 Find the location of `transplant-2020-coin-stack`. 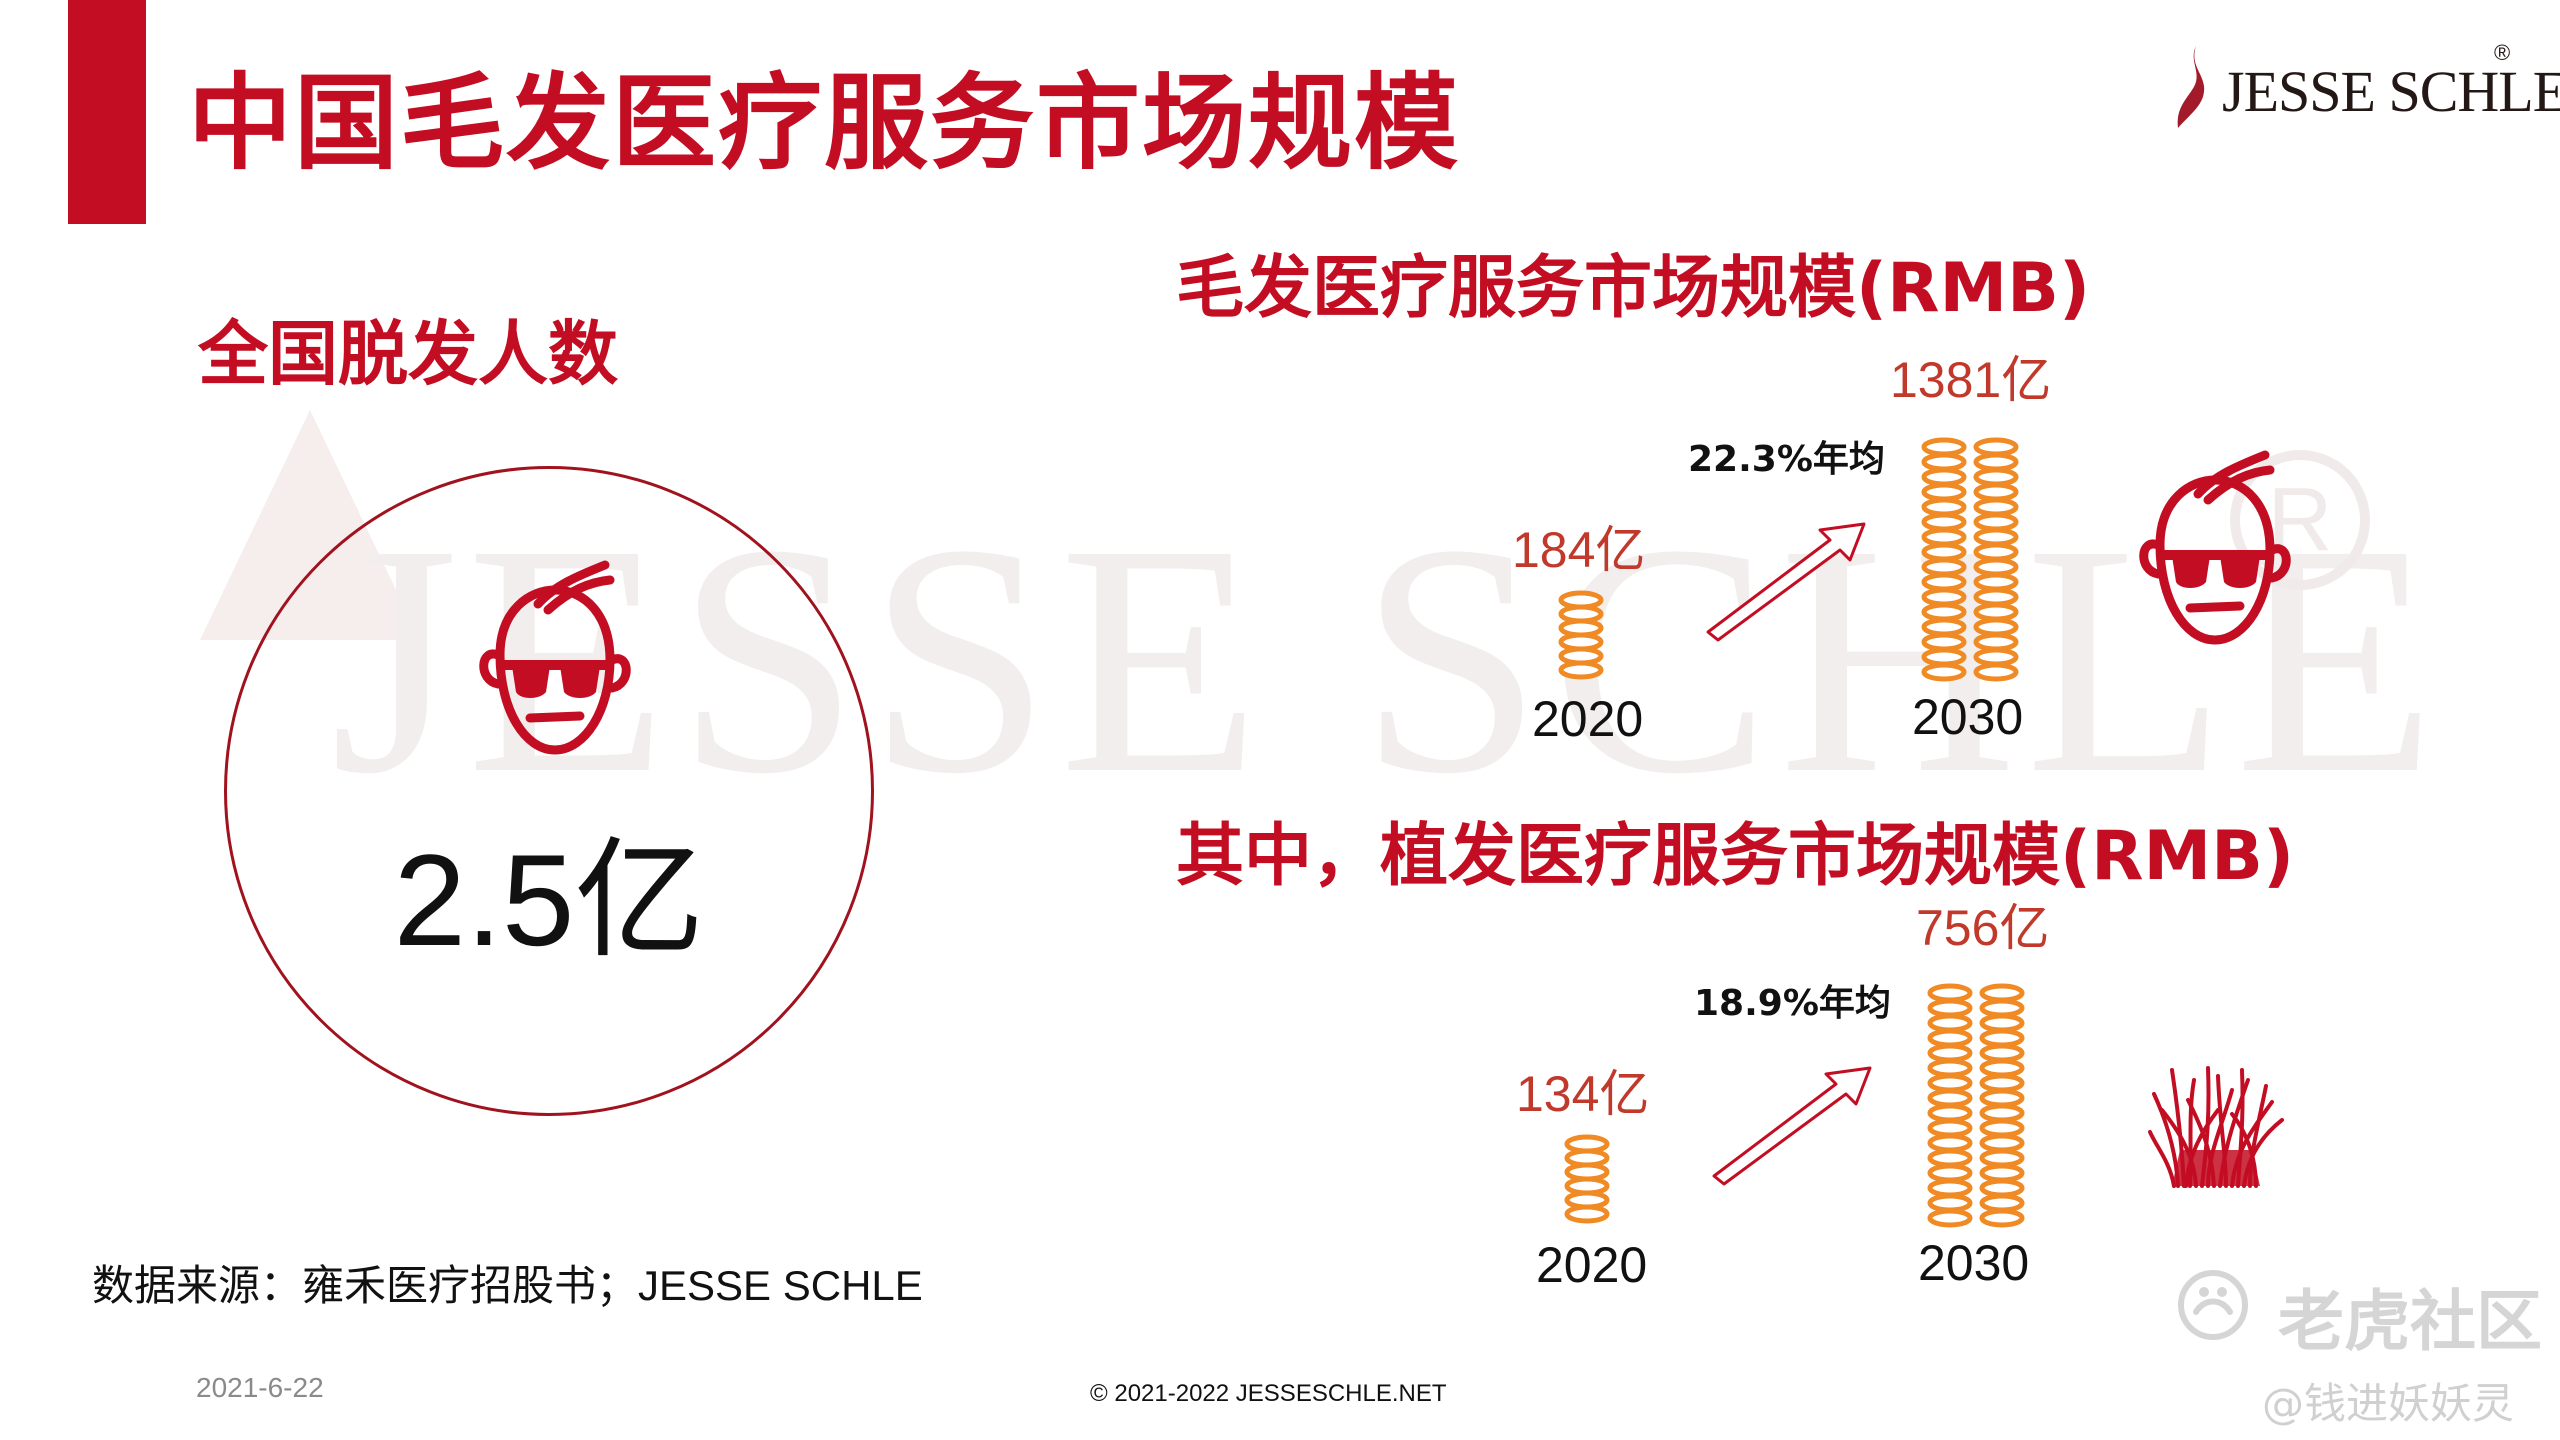

transplant-2020-coin-stack is located at coordinates (1587, 1179).